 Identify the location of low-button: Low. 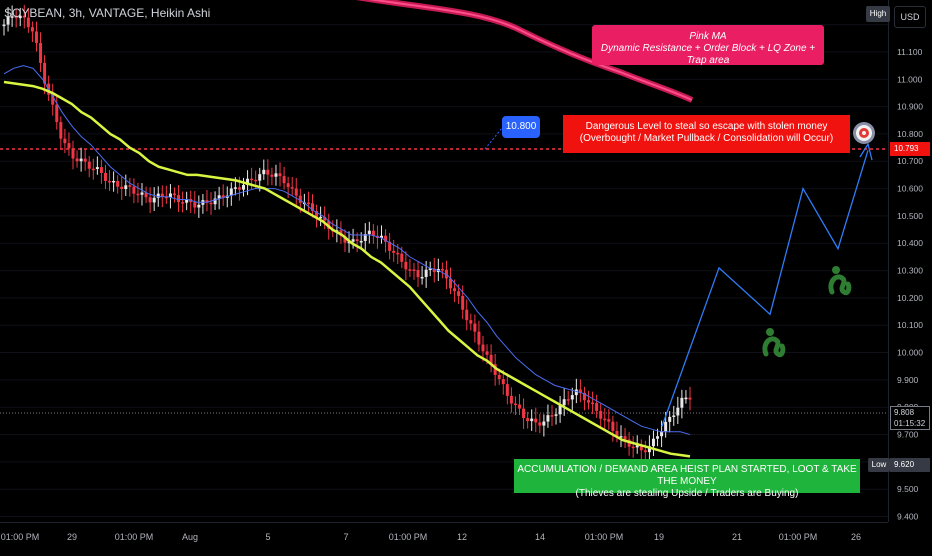
(879, 465).